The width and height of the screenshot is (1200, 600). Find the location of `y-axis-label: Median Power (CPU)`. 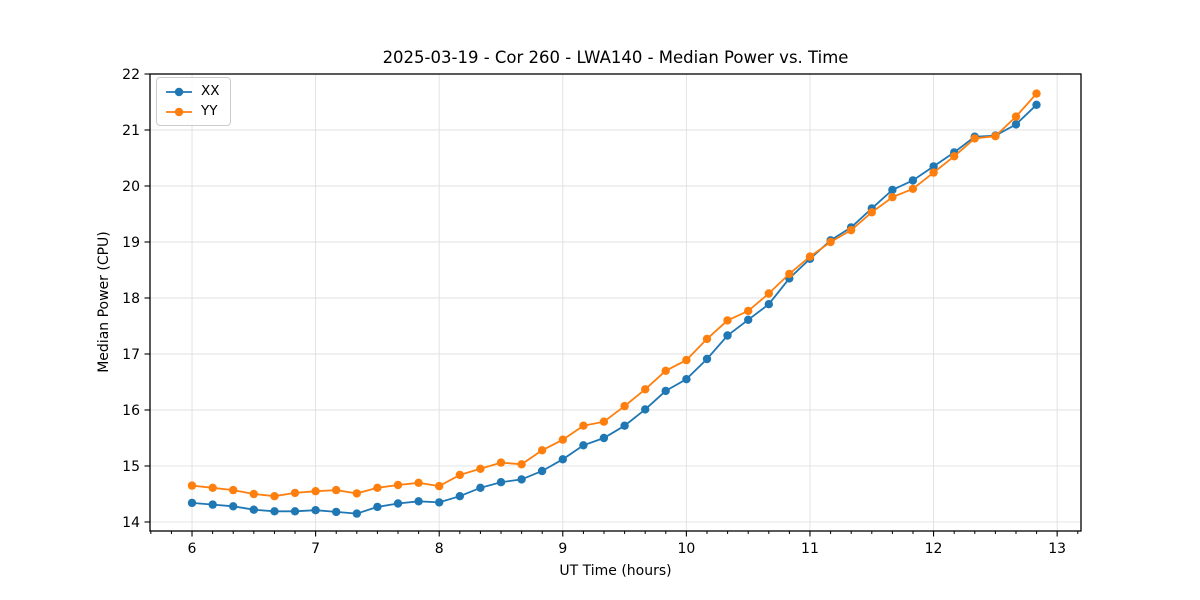

y-axis-label: Median Power (CPU) is located at coordinates (104, 302).